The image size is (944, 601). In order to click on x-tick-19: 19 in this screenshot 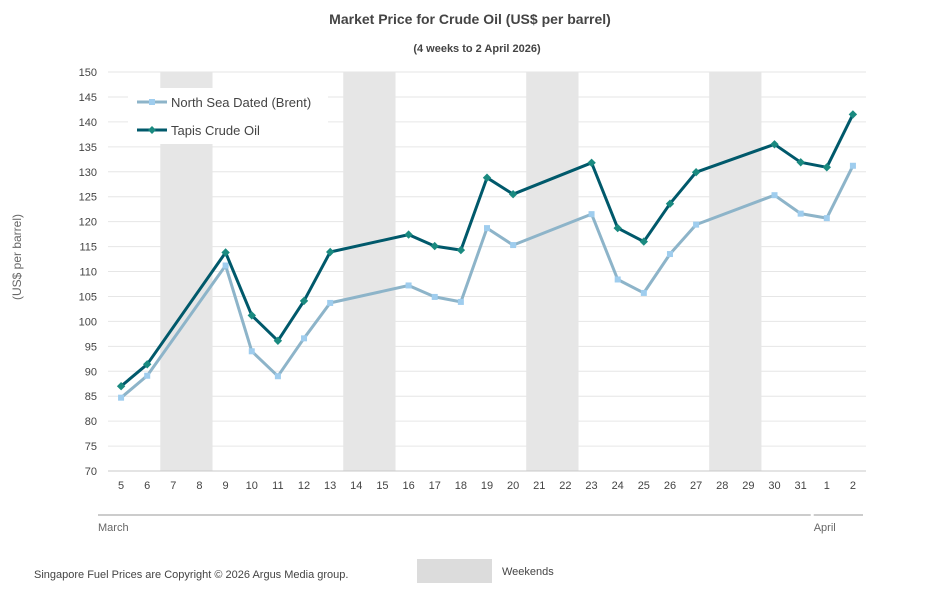, I will do `click(487, 486)`.